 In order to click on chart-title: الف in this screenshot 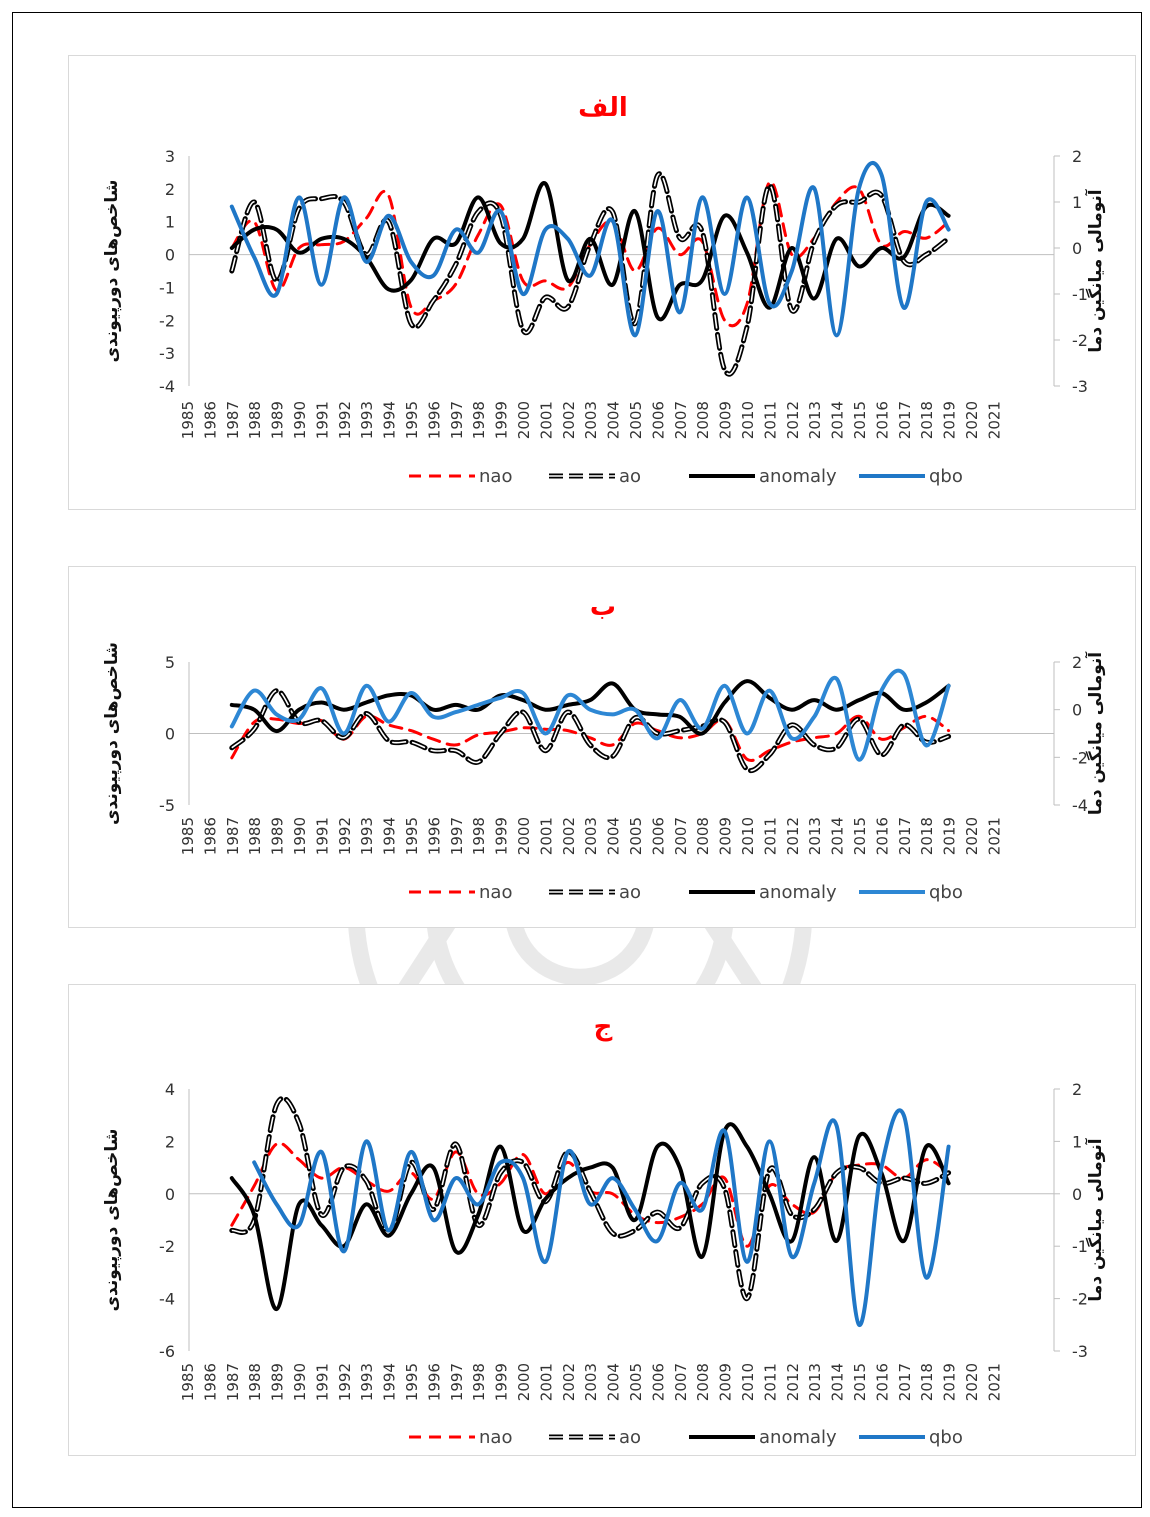, I will do `click(603, 108)`.